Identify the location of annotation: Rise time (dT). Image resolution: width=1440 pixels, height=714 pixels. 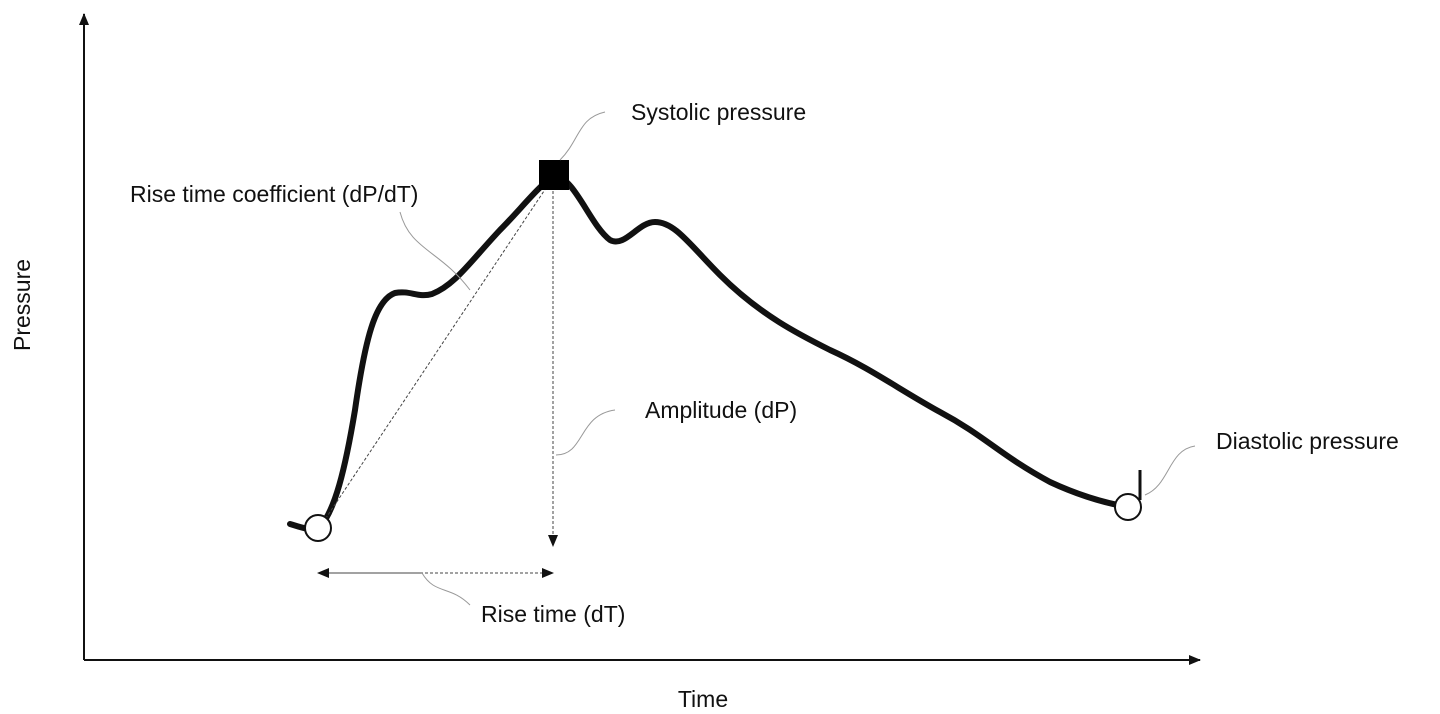
(553, 614).